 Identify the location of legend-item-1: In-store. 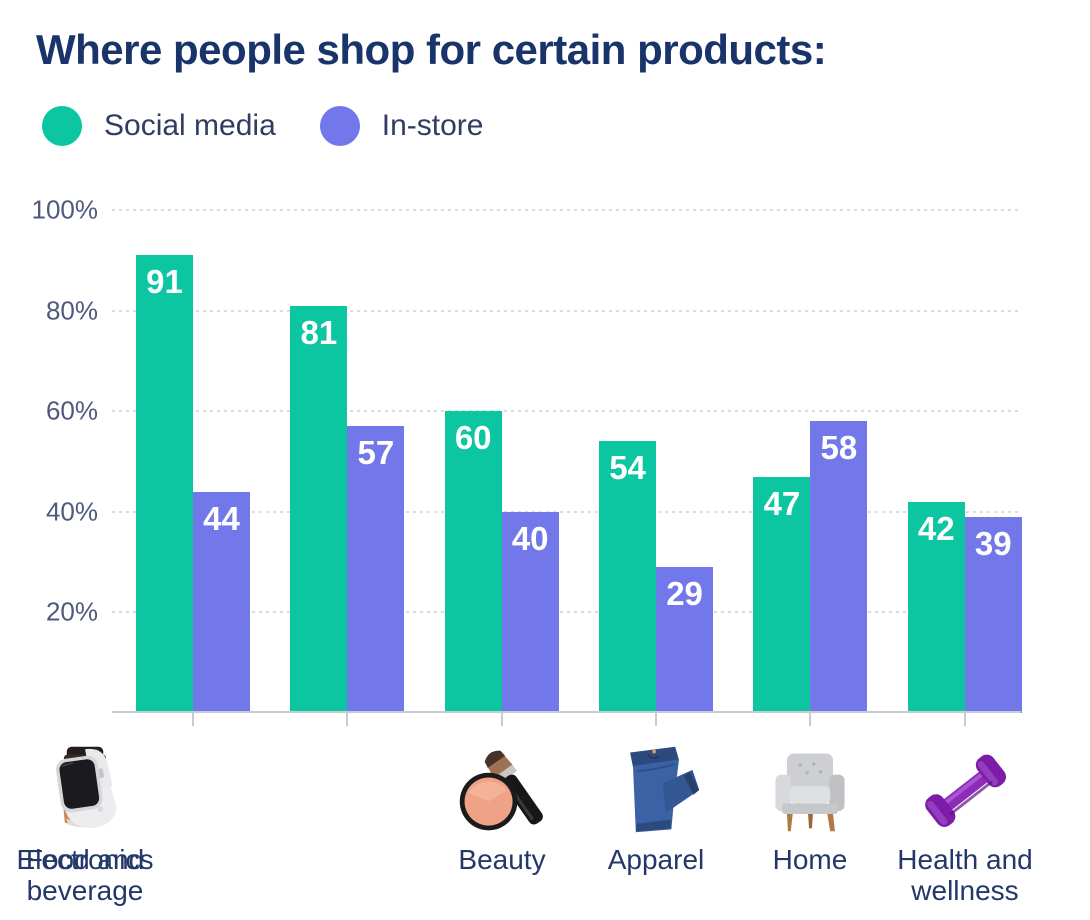
(401, 126).